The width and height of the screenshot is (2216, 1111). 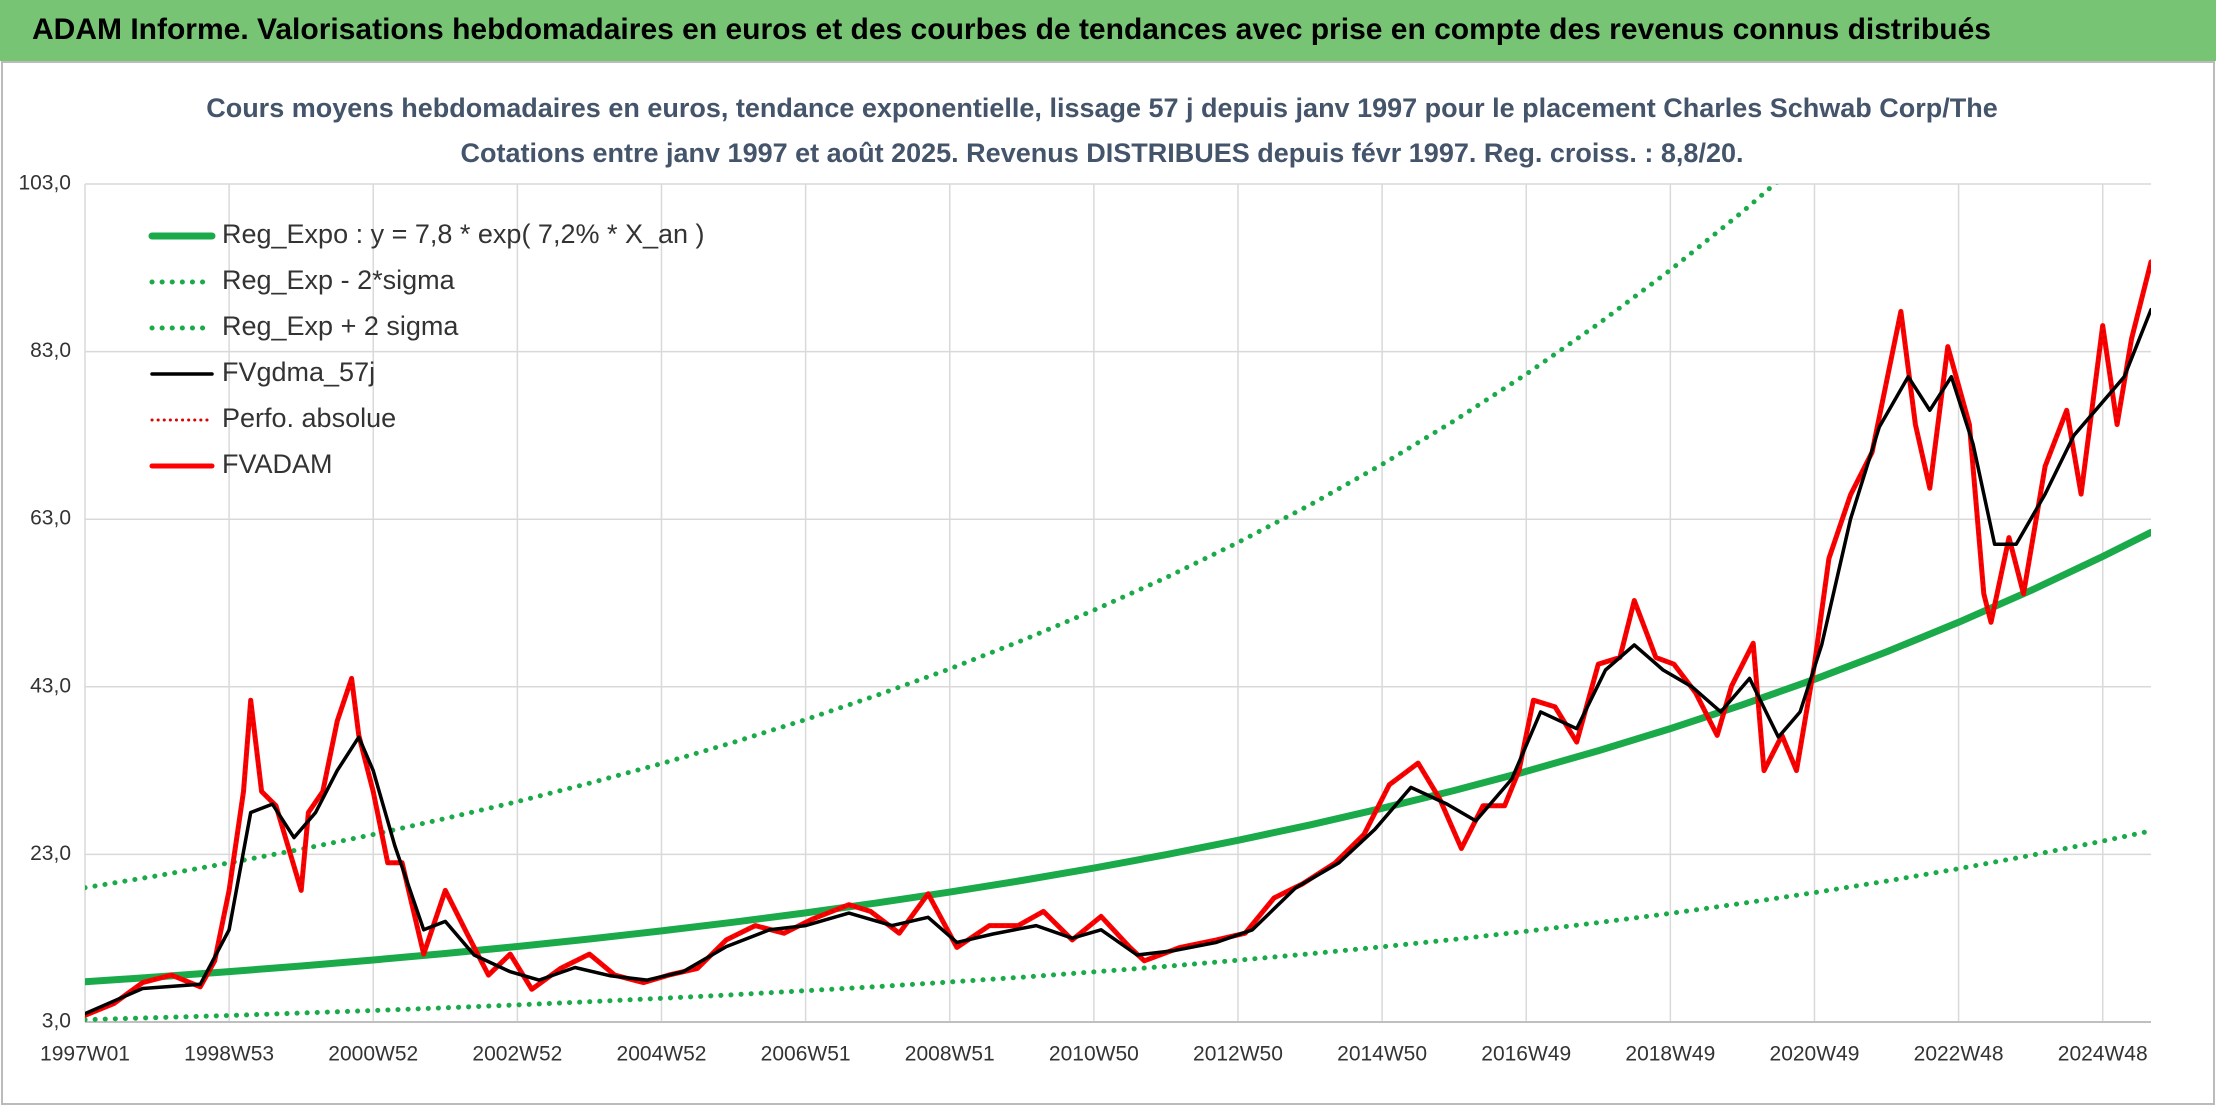 I want to click on y-tick-label: 23,0, so click(x=50, y=853).